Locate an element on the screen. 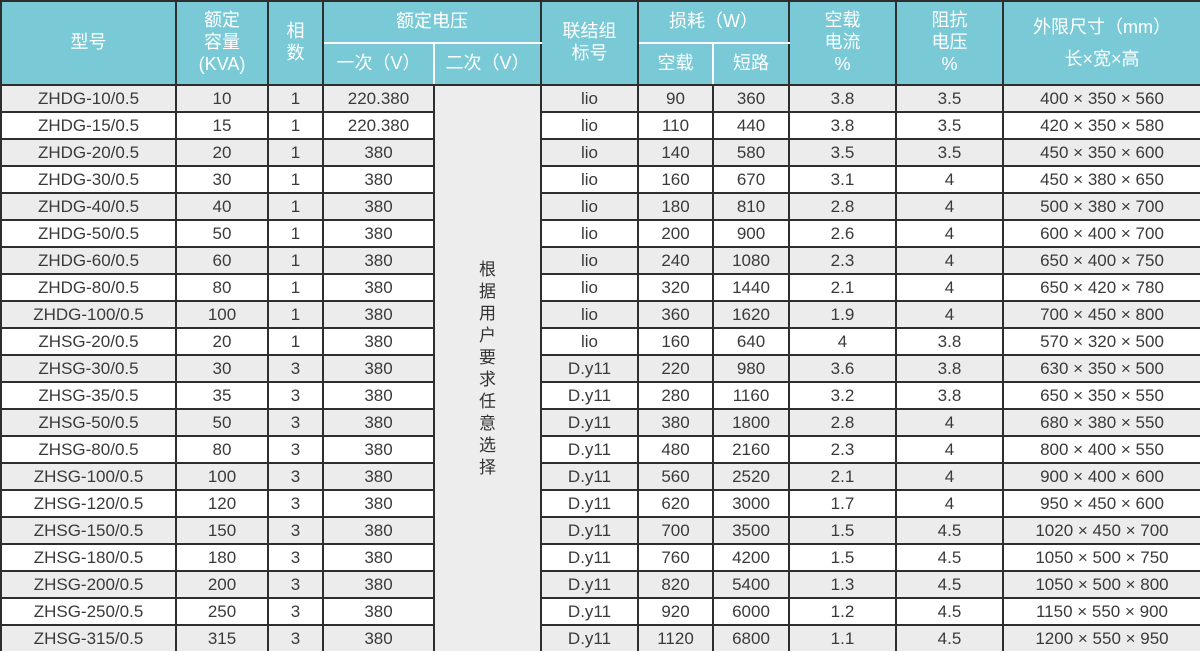 The height and width of the screenshot is (651, 1200). header-short-circuit: 短路 is located at coordinates (751, 64).